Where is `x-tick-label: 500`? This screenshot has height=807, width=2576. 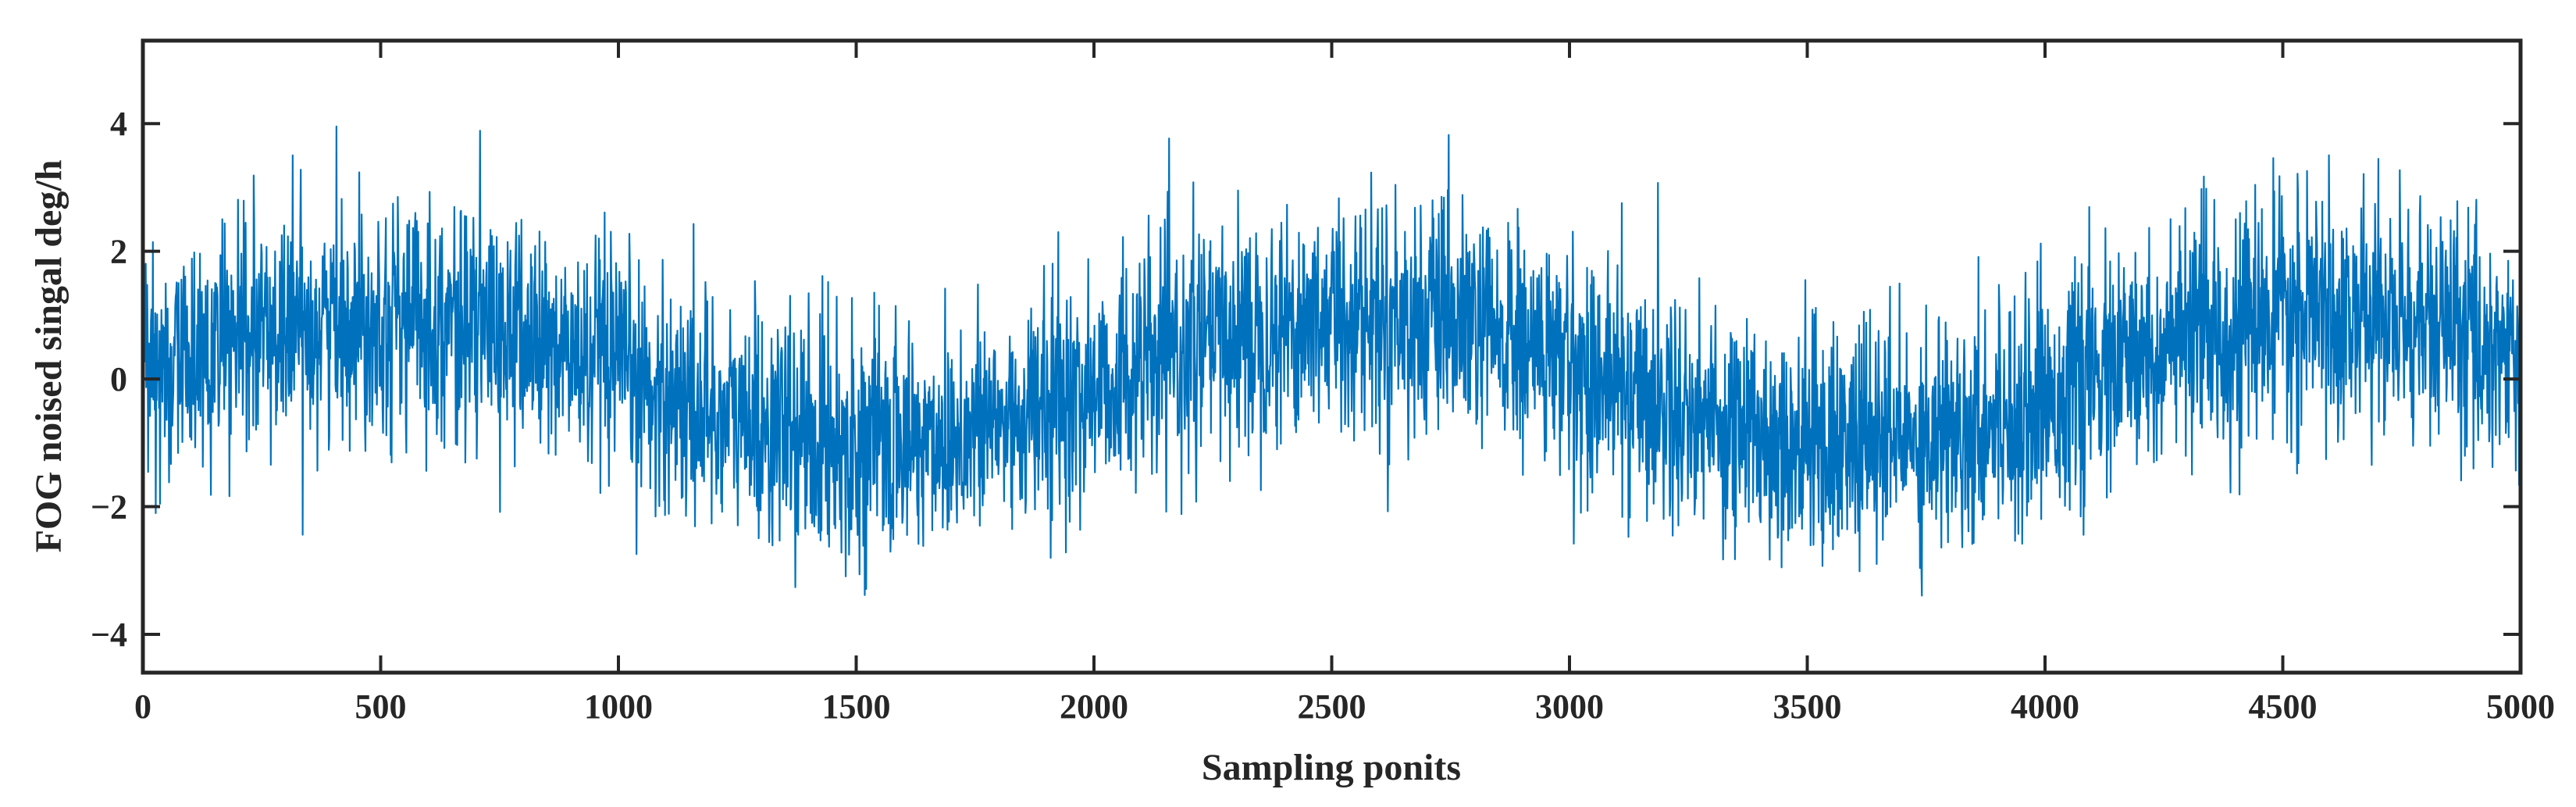
x-tick-label: 500 is located at coordinates (381, 706).